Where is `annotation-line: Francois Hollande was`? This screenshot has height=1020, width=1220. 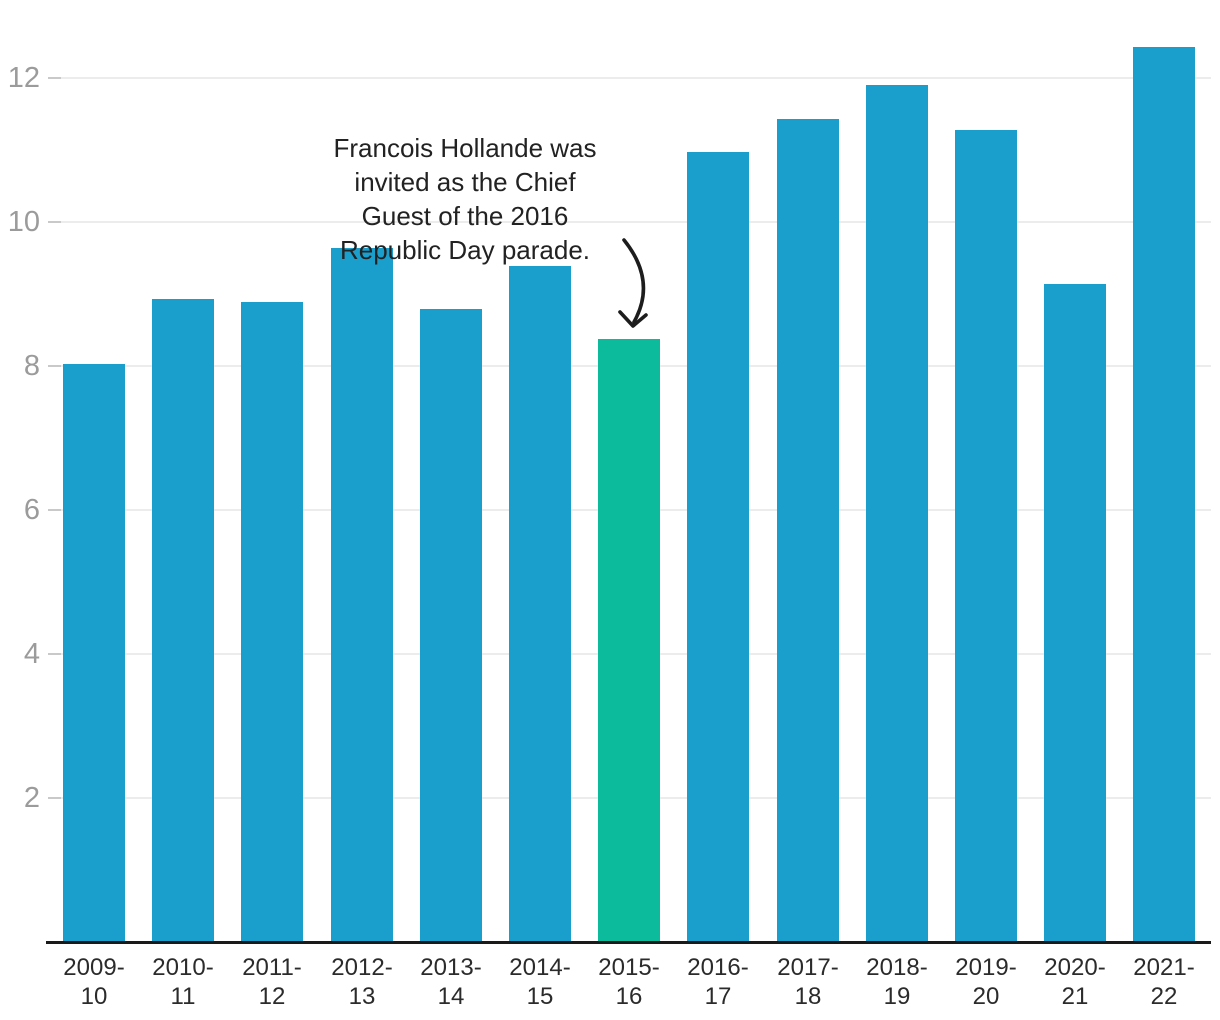 annotation-line: Francois Hollande was is located at coordinates (465, 148).